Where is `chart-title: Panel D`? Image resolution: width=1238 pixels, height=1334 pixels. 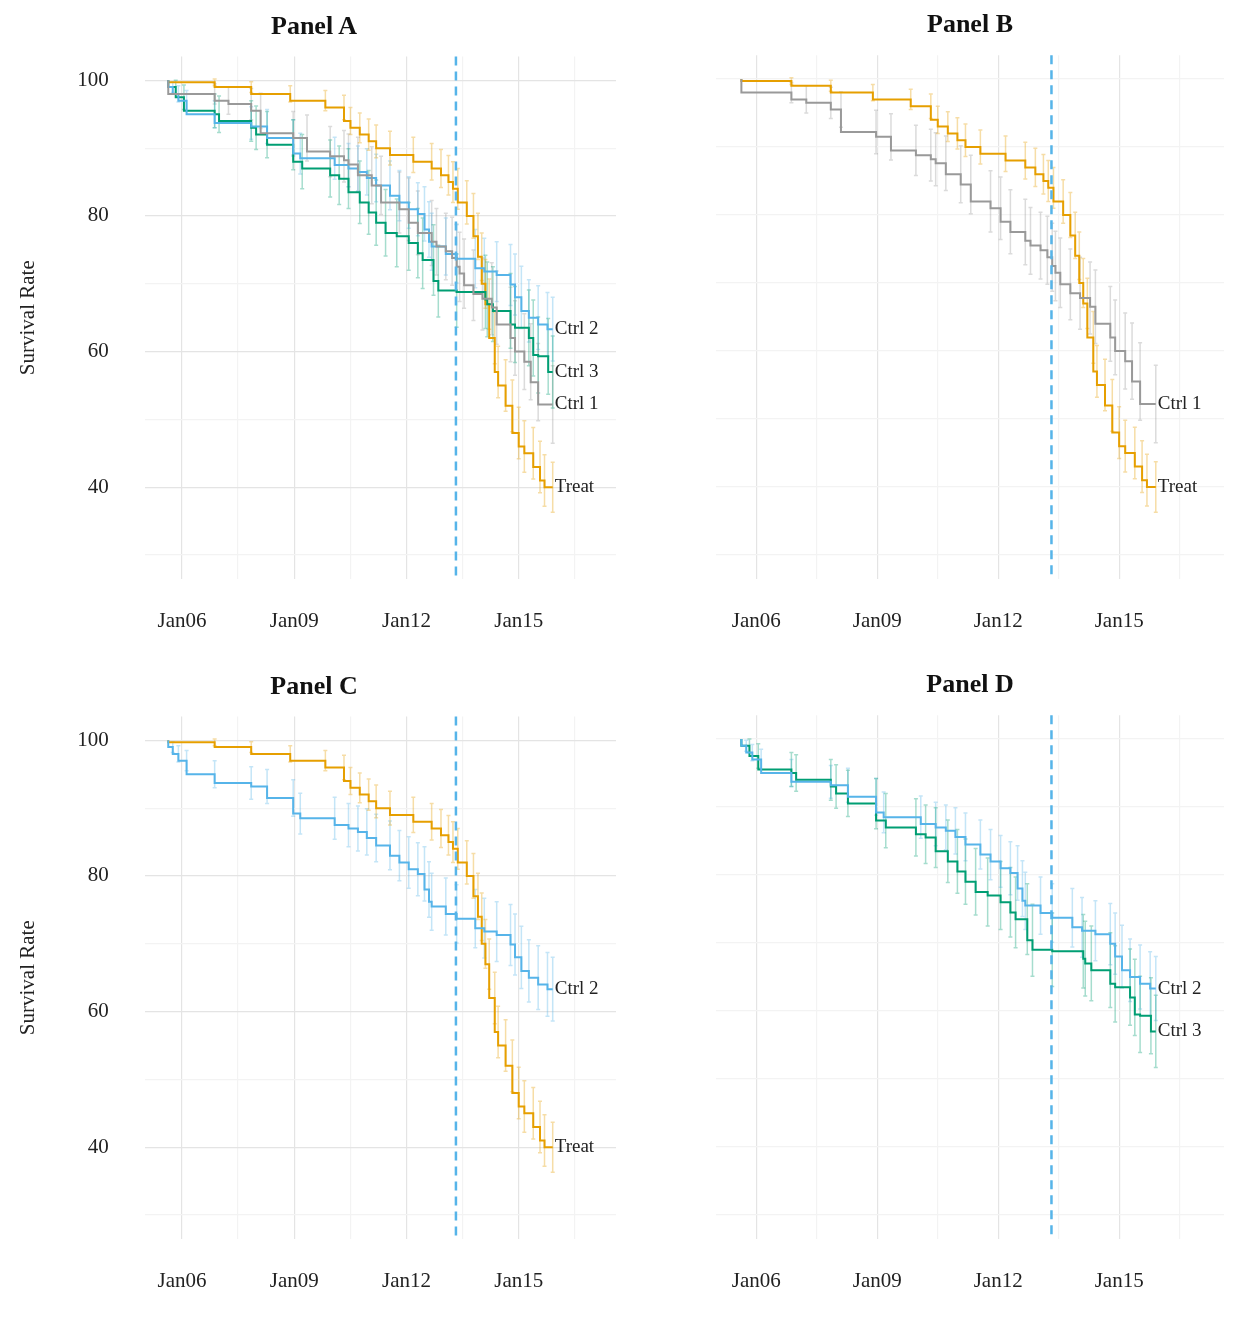
chart-title: Panel D is located at coordinates (970, 684).